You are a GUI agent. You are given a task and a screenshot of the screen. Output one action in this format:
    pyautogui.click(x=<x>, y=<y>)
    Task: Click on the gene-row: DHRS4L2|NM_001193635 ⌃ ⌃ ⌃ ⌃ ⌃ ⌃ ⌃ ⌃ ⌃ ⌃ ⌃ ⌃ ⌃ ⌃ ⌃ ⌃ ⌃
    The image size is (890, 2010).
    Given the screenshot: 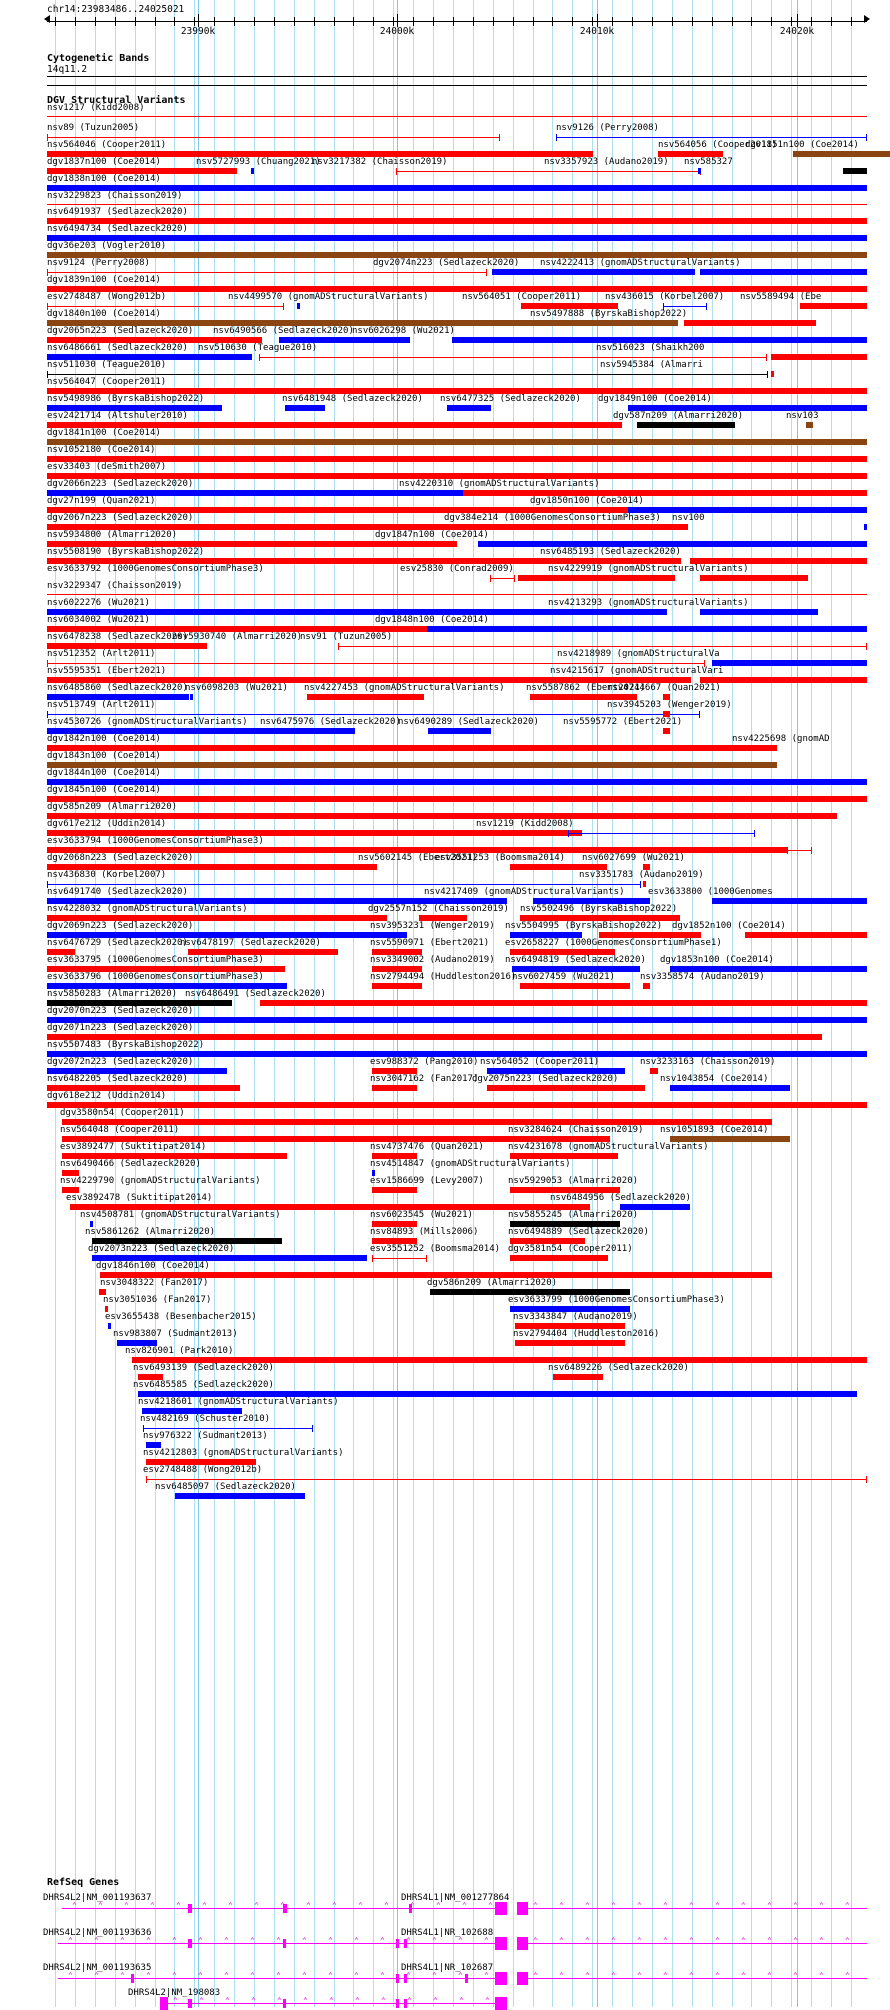 What is the action you would take?
    pyautogui.click(x=445, y=1974)
    